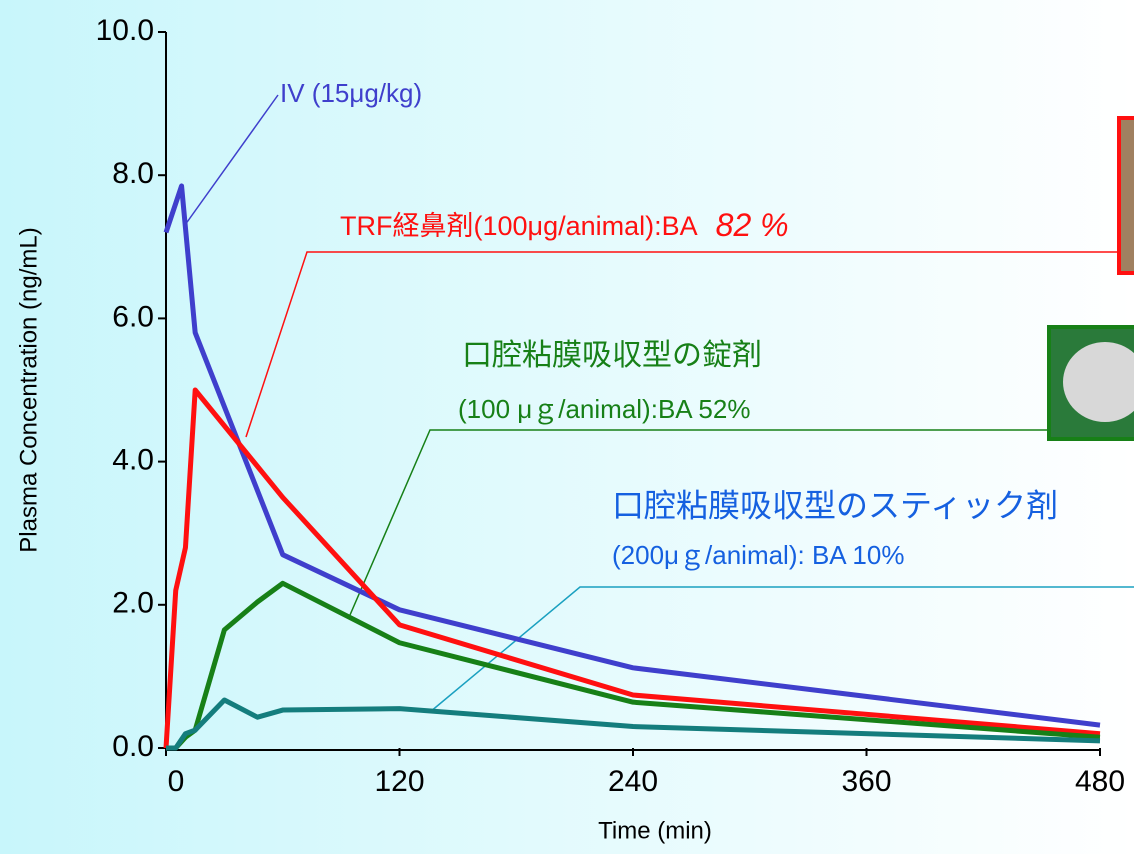 This screenshot has height=854, width=1134. I want to click on x-tick-label: 240, so click(633, 781).